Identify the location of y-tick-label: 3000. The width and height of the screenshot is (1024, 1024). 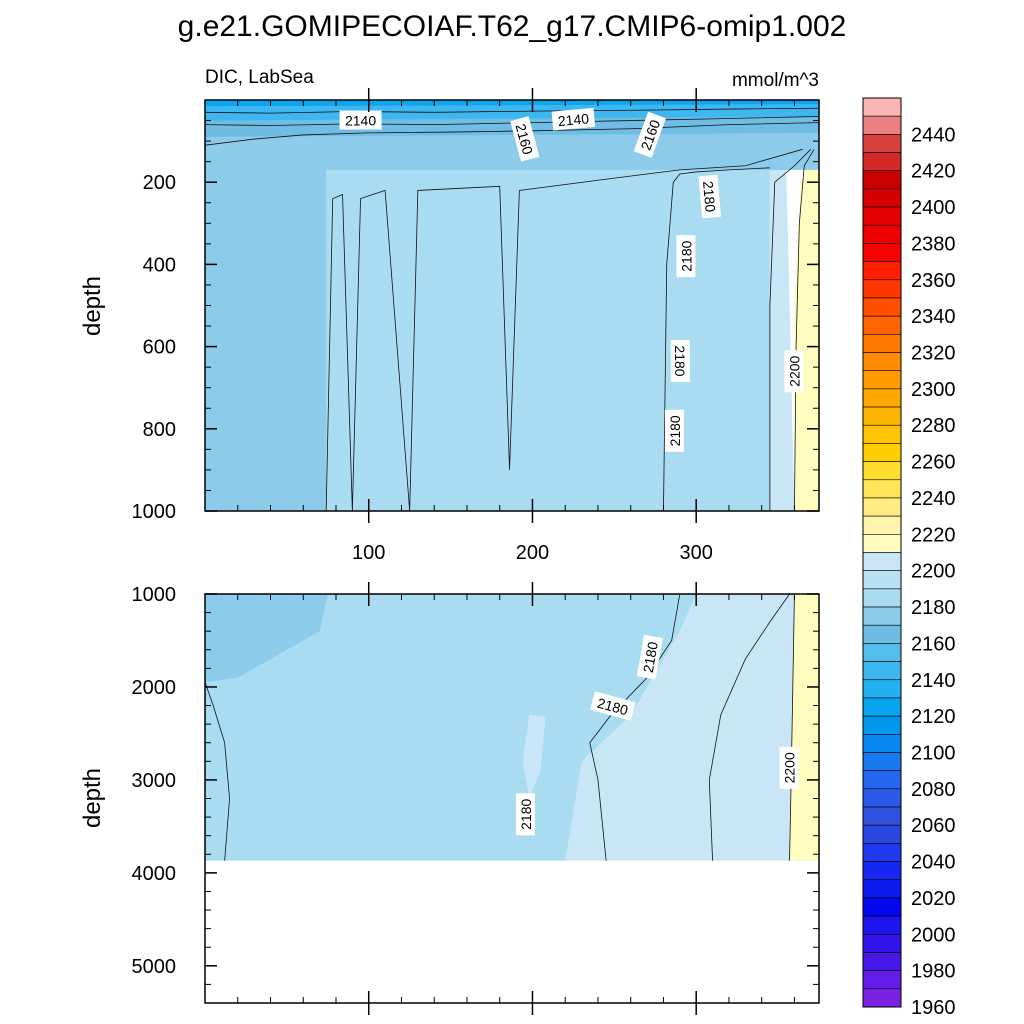
(154, 781).